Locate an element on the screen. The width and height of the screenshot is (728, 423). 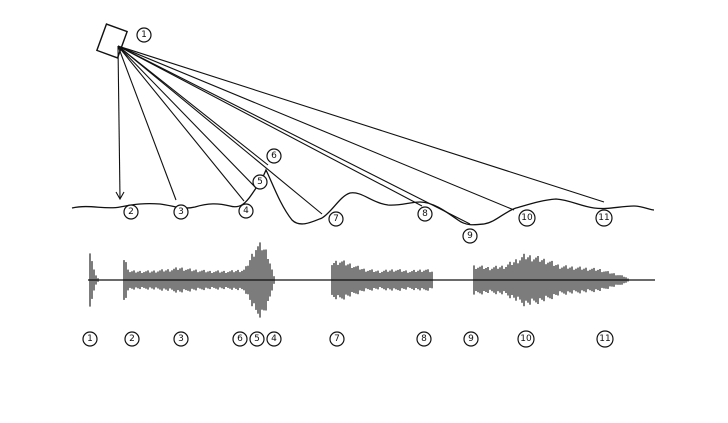
seabed-profile is located at coordinates (363, 197).